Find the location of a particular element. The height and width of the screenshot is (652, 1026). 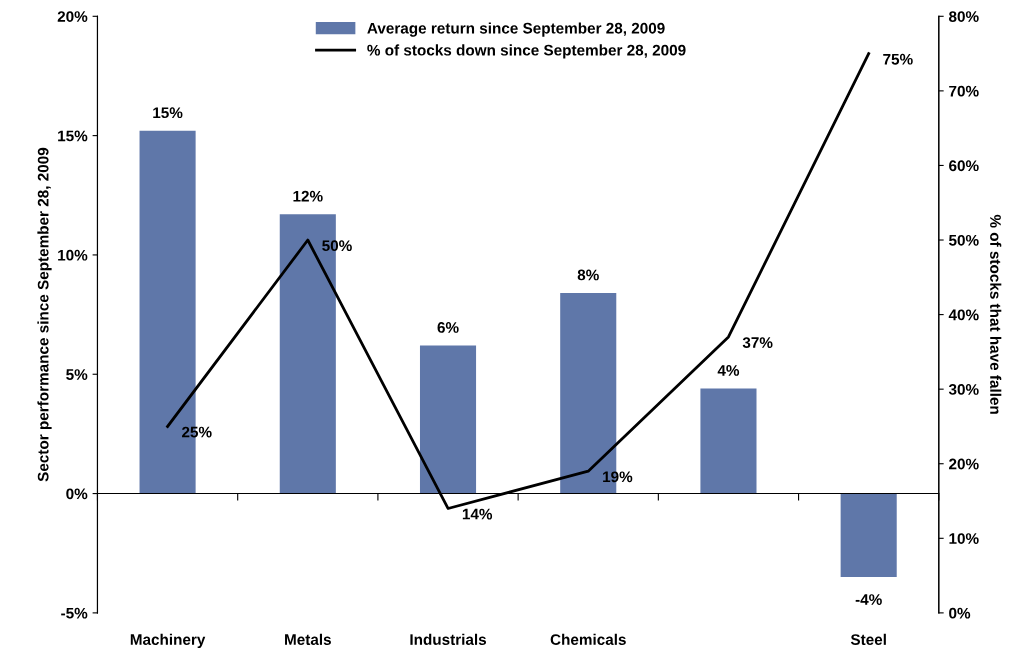

data-label: 6% is located at coordinates (448, 327).